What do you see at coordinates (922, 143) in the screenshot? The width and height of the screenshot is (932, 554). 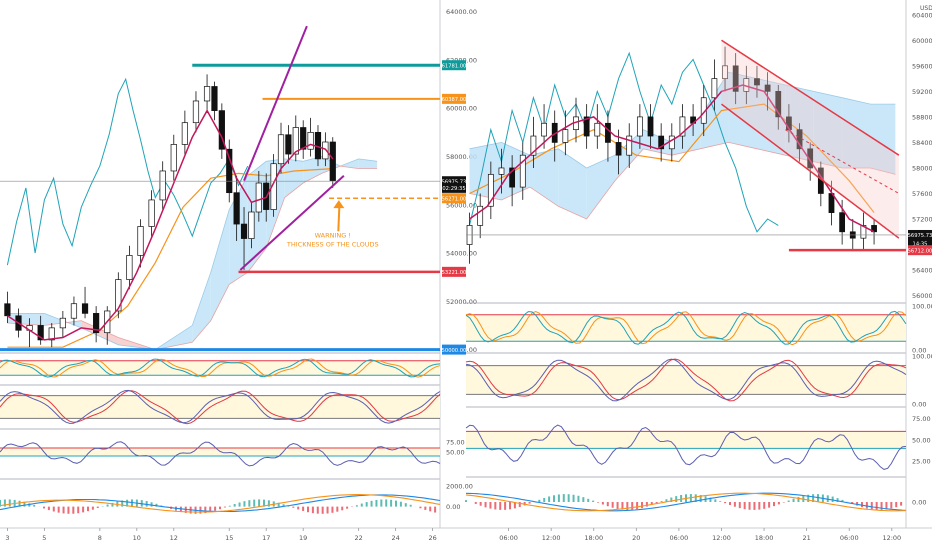 I see `price-tick-label: 58400.00` at bounding box center [922, 143].